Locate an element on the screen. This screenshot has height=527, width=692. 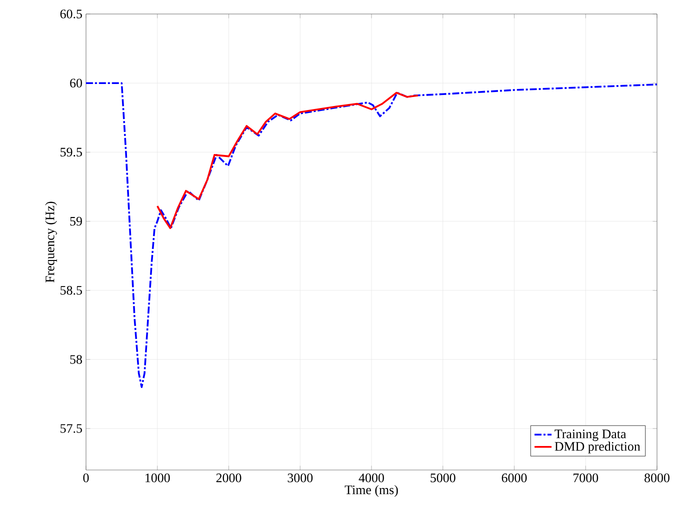
x-tick-label: 2000 is located at coordinates (229, 478).